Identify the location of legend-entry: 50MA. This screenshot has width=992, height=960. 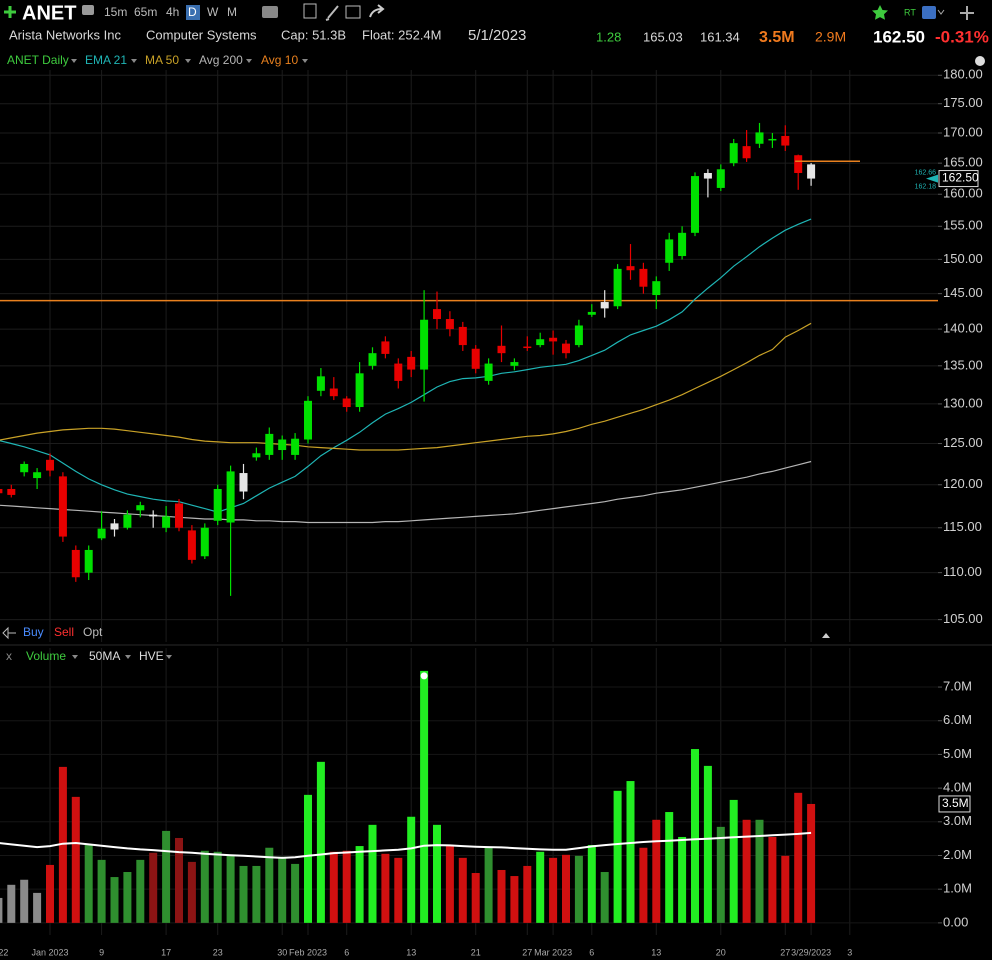
(104, 656).